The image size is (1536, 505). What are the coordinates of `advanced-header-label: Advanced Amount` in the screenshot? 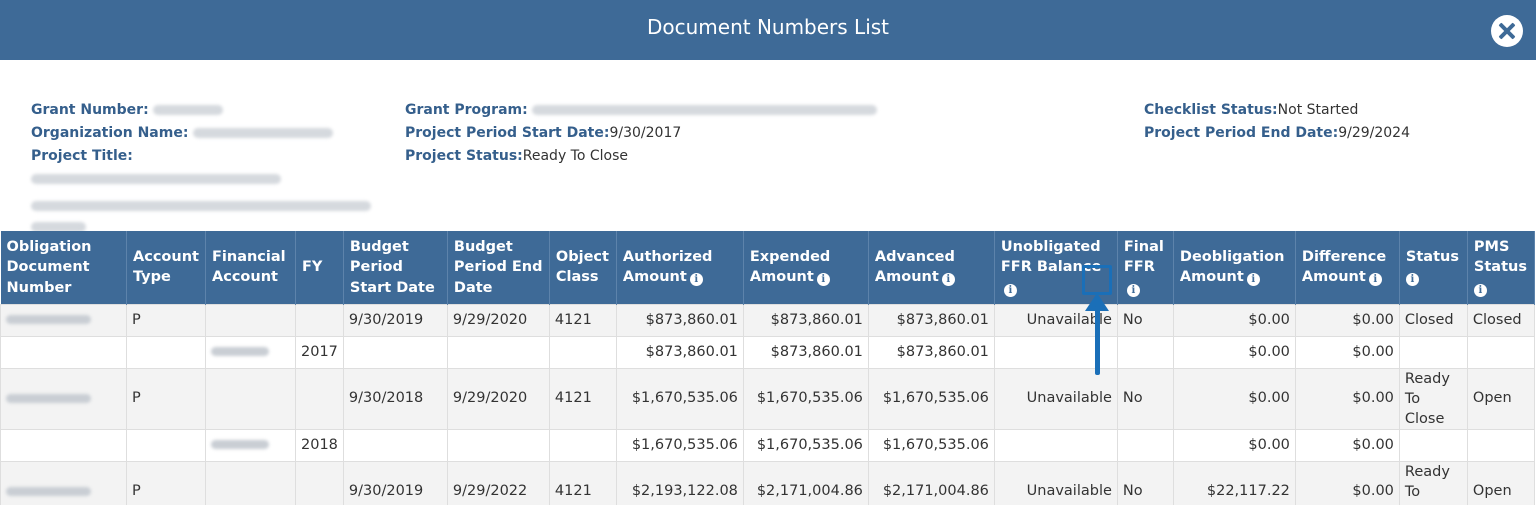 It's located at (914, 267).